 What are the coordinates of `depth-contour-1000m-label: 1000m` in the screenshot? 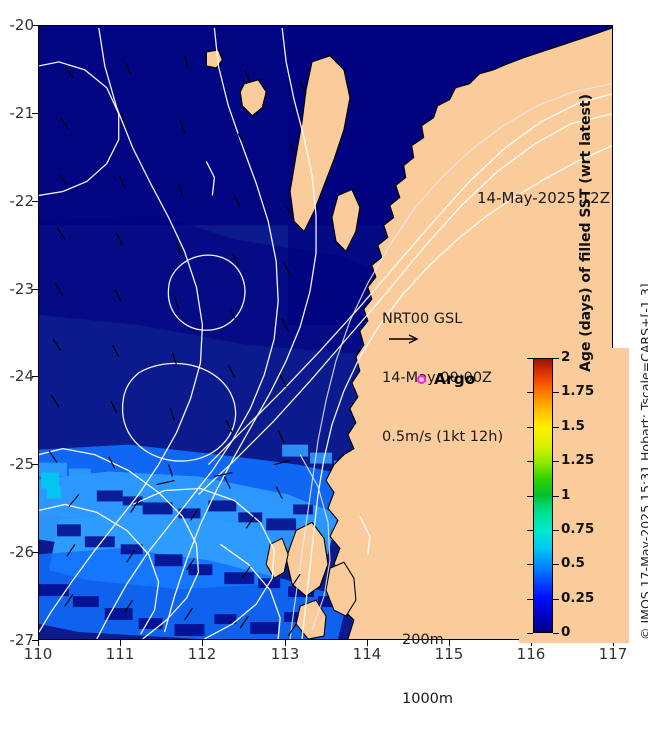 It's located at (428, 698).